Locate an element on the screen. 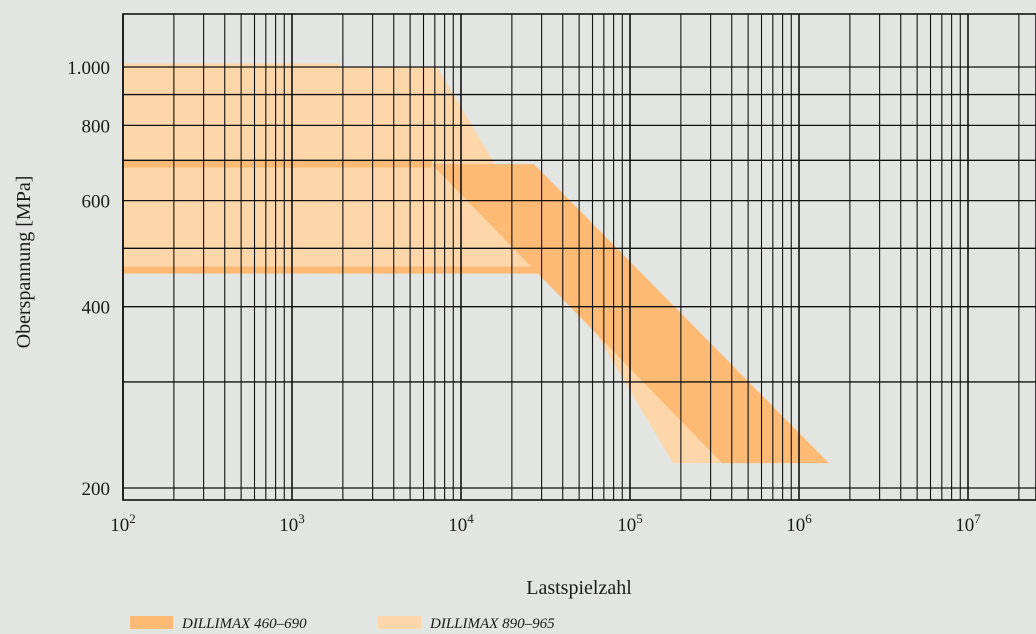 The height and width of the screenshot is (634, 1036). legend: DILLIMAX 460–690 DILLIMAX 890–965 is located at coordinates (342, 624).